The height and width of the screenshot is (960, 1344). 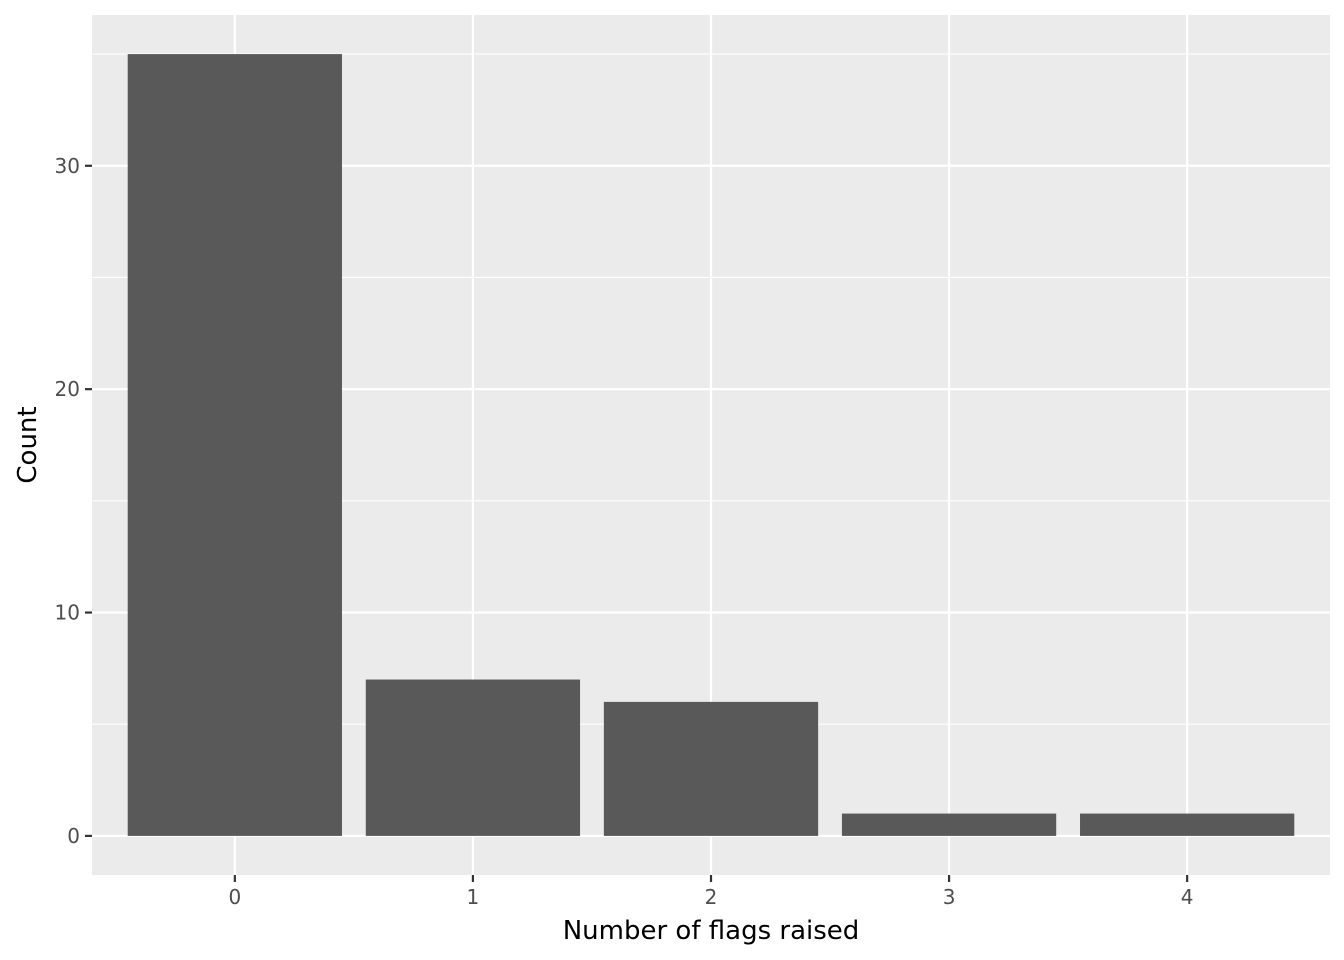 I want to click on y-axis: 0 10 20 30, so click(x=73, y=501).